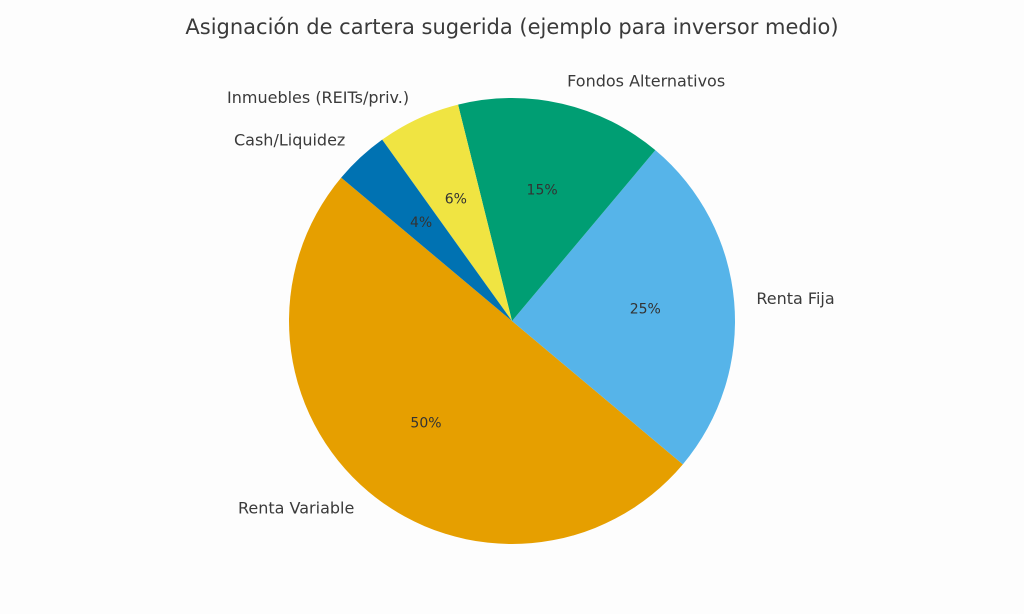 The height and width of the screenshot is (614, 1024). Describe the element at coordinates (289, 140) in the screenshot. I see `slice-label-4: Cash/Liquidez` at that location.